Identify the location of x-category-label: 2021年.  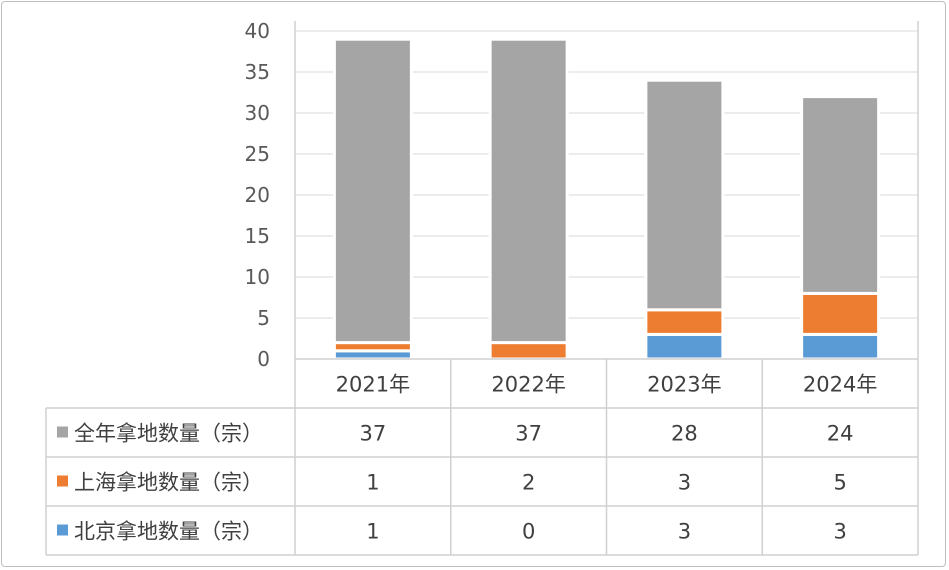
(373, 385).